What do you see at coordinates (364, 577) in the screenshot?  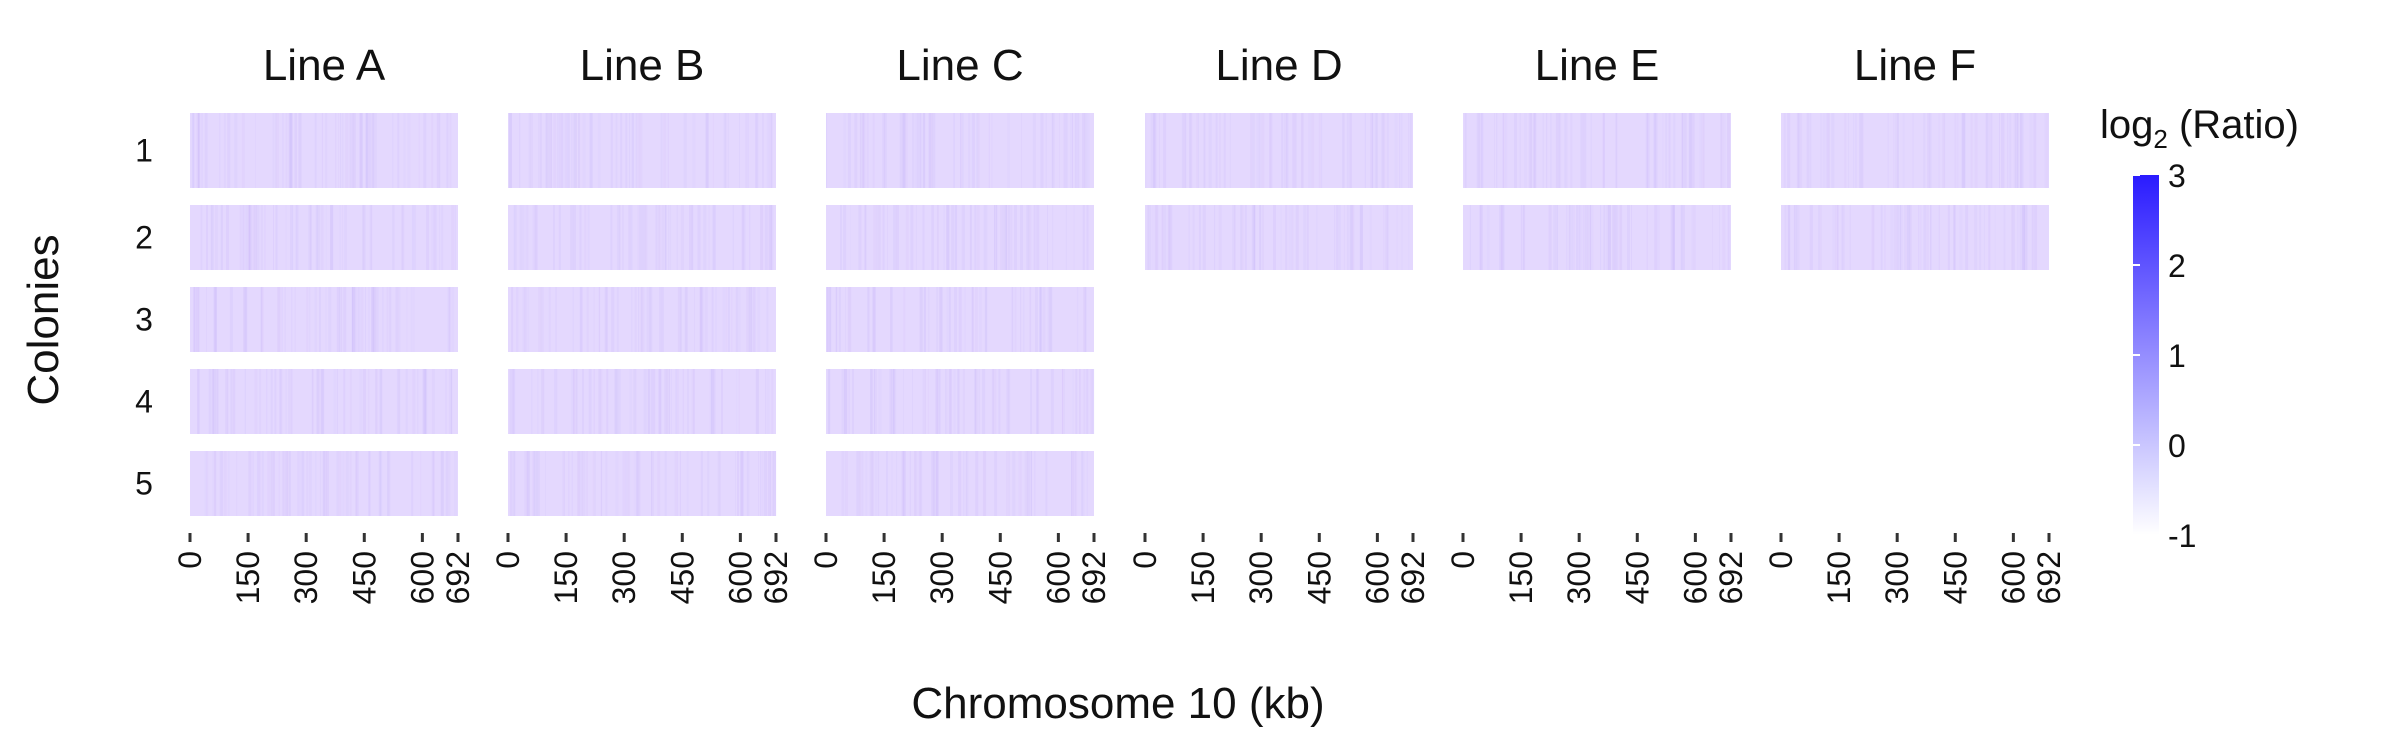 I see `x-tick-label: 450` at bounding box center [364, 577].